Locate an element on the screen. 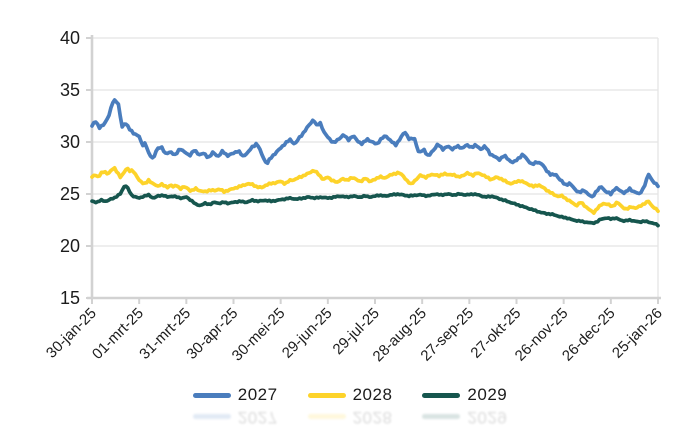 This screenshot has height=435, width=700. y-tick-label: 20 is located at coordinates (70, 246).